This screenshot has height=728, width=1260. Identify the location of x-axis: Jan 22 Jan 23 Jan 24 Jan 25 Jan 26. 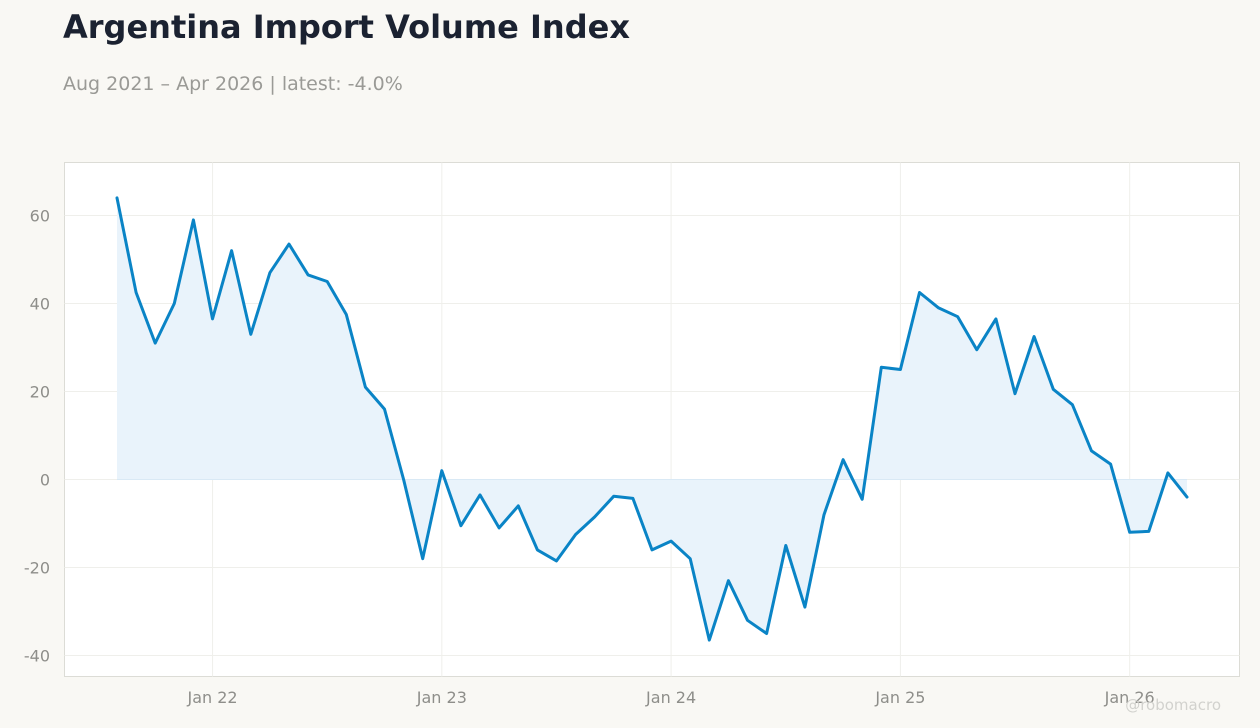
(670, 697).